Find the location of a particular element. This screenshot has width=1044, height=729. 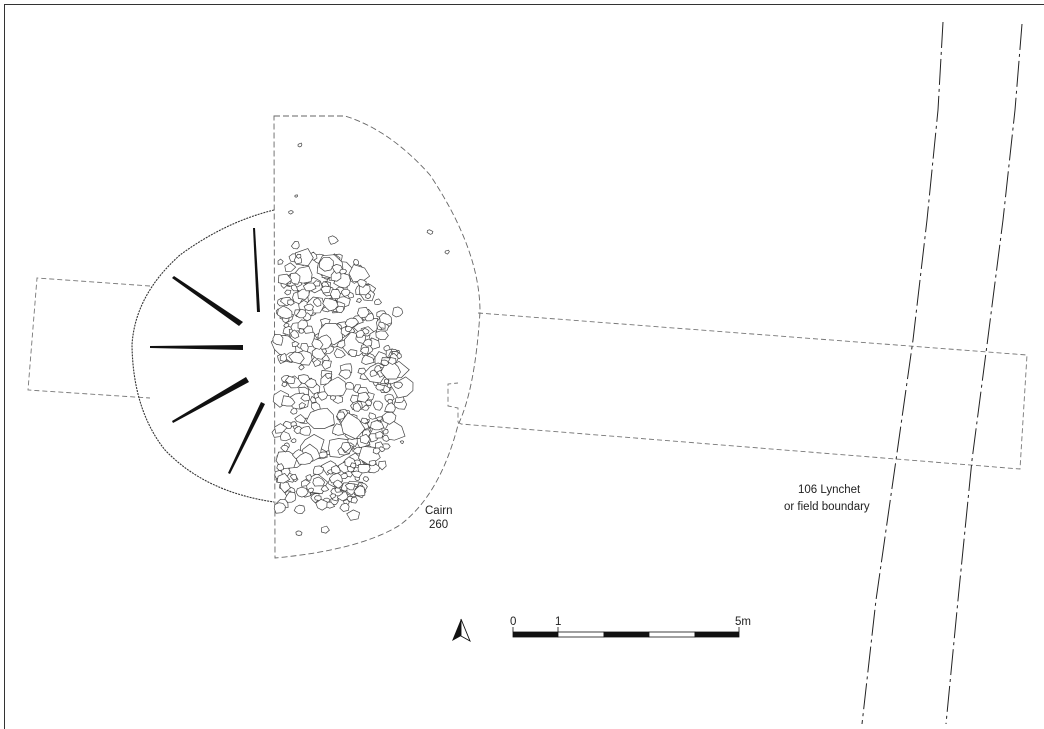

lynchet-east is located at coordinates (984, 374).